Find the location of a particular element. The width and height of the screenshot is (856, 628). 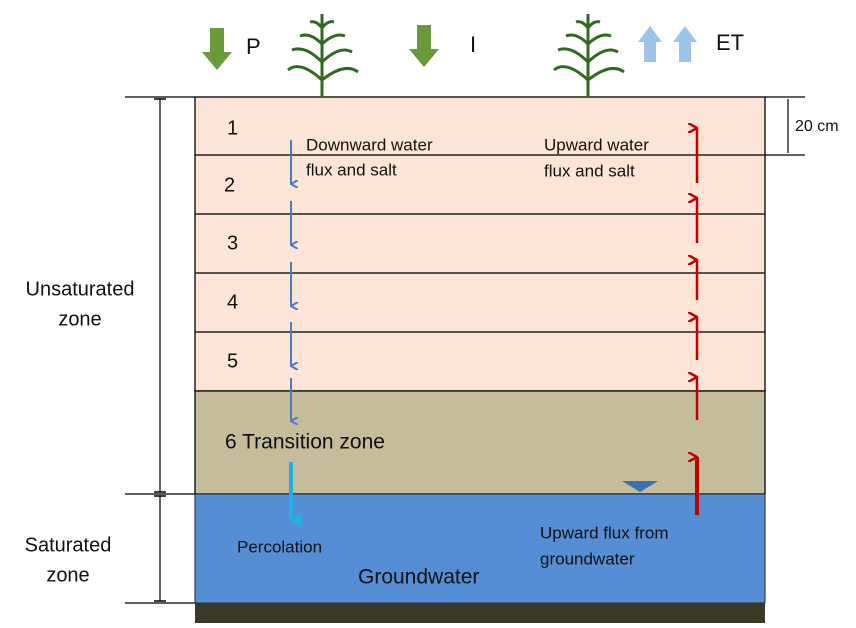

plants is located at coordinates (456, 55).